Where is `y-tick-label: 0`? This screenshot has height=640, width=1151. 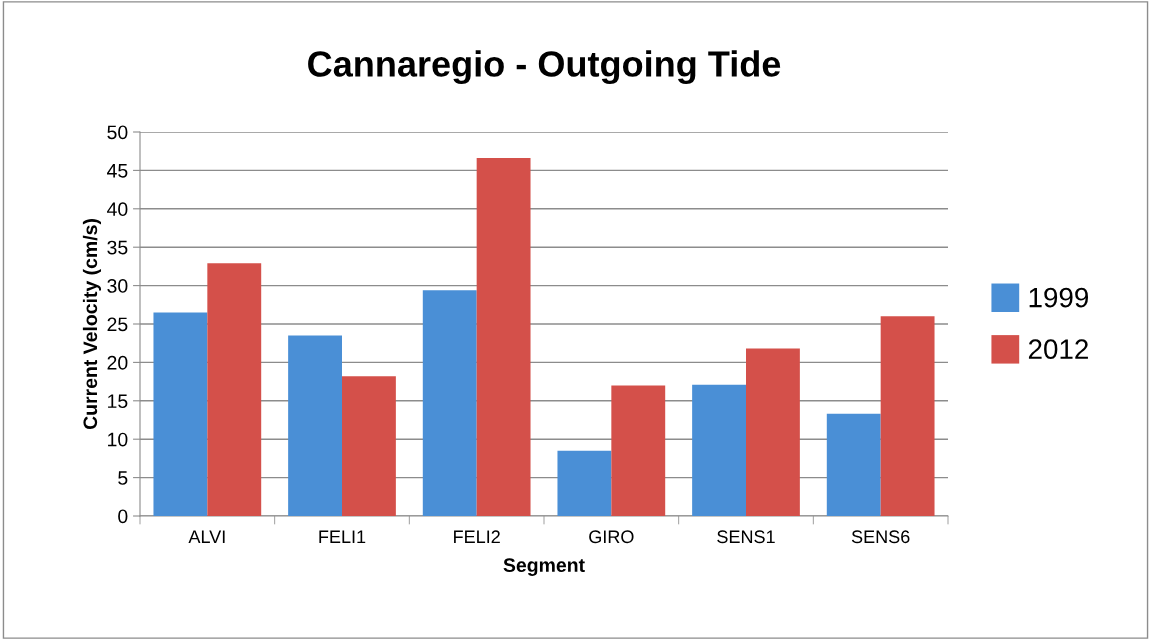
y-tick-label: 0 is located at coordinates (123, 516).